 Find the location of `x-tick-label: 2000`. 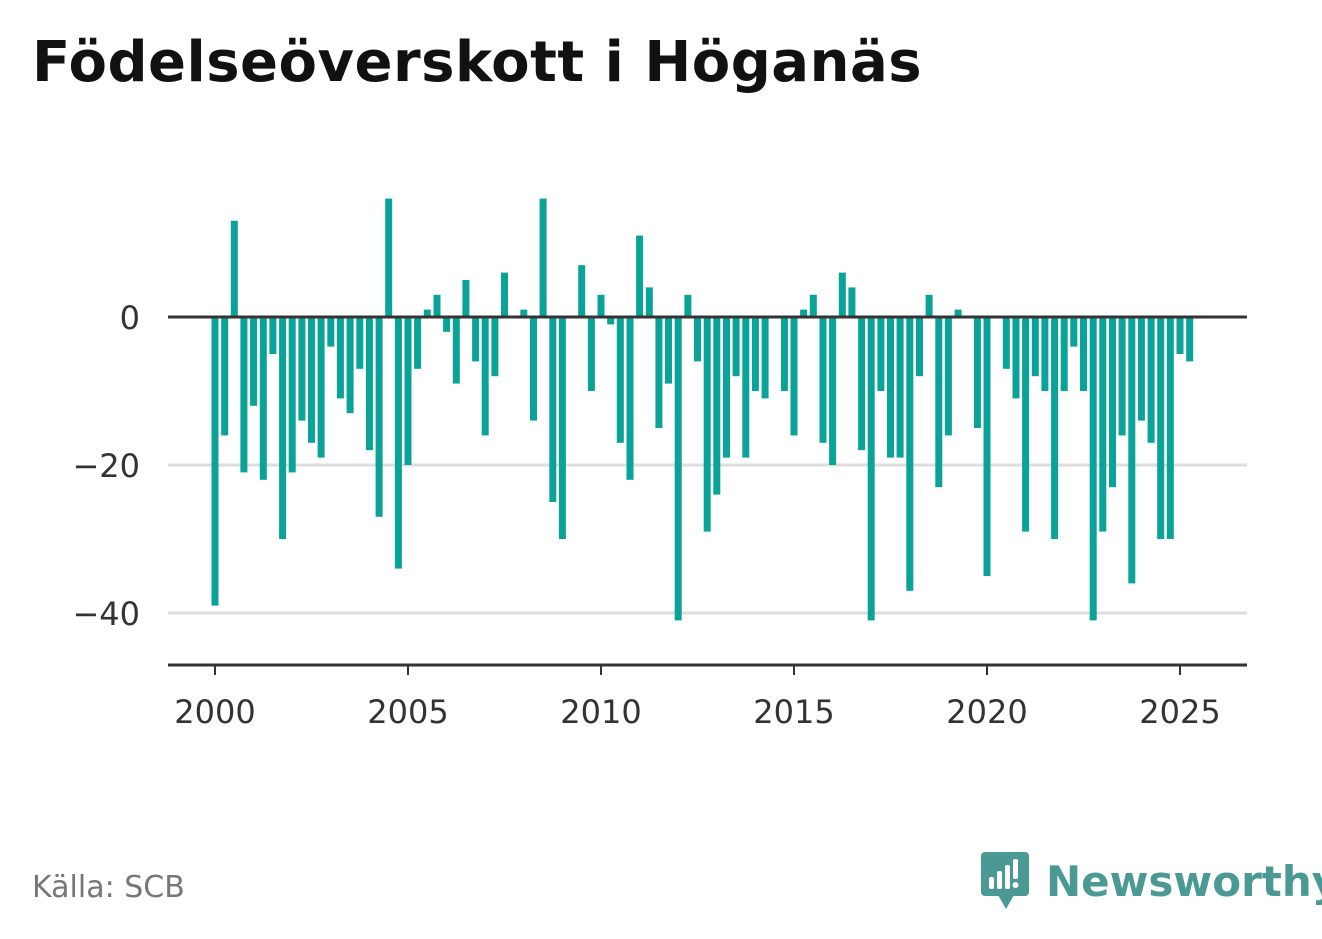

x-tick-label: 2000 is located at coordinates (214, 712).